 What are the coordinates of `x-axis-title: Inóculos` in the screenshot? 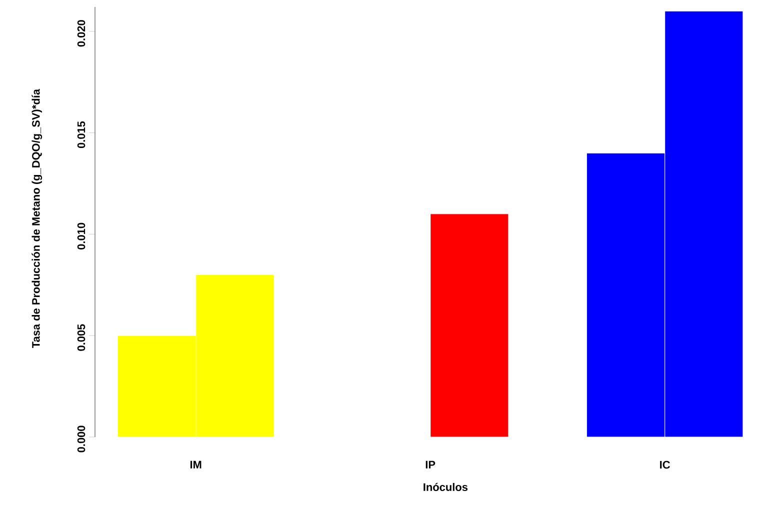 It's located at (446, 486).